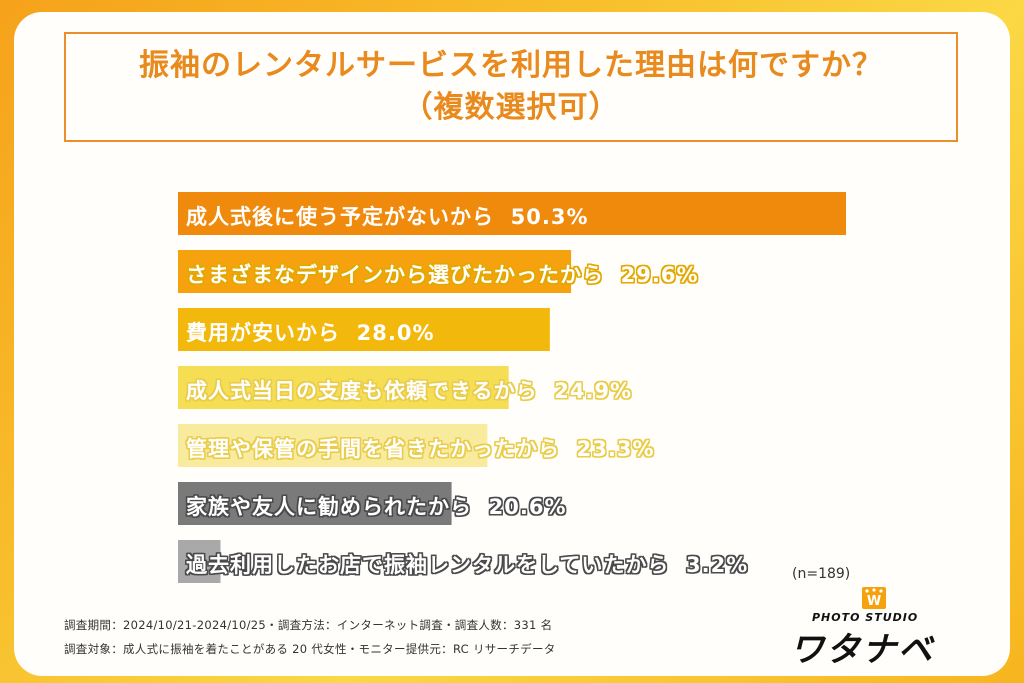 This screenshot has height=683, width=1024. What do you see at coordinates (865, 617) in the screenshot?
I see `logo-subtitle: PHOTO STUDIO` at bounding box center [865, 617].